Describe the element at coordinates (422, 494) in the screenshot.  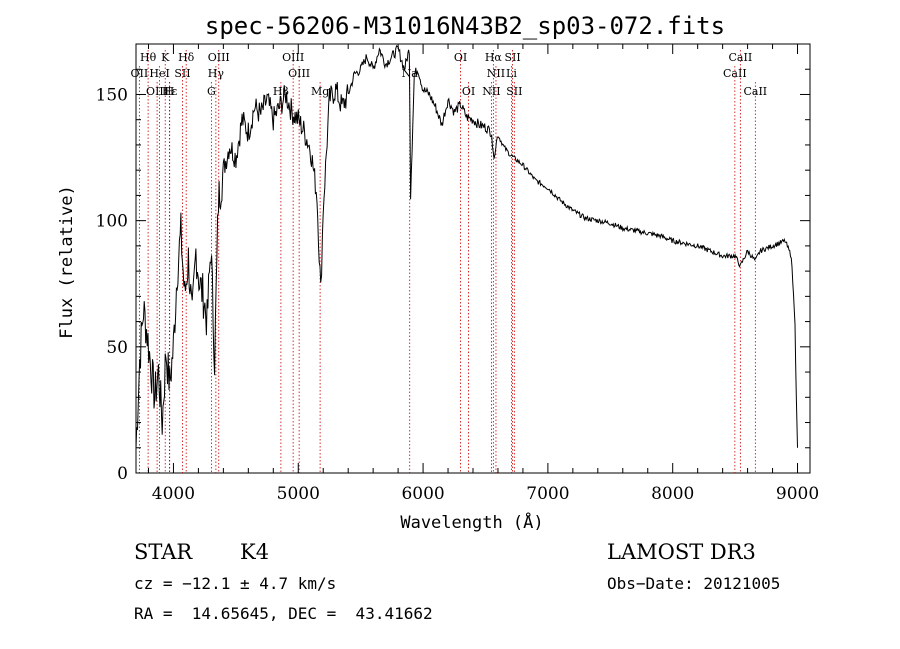
I see `x-tick-label: 6000` at that location.